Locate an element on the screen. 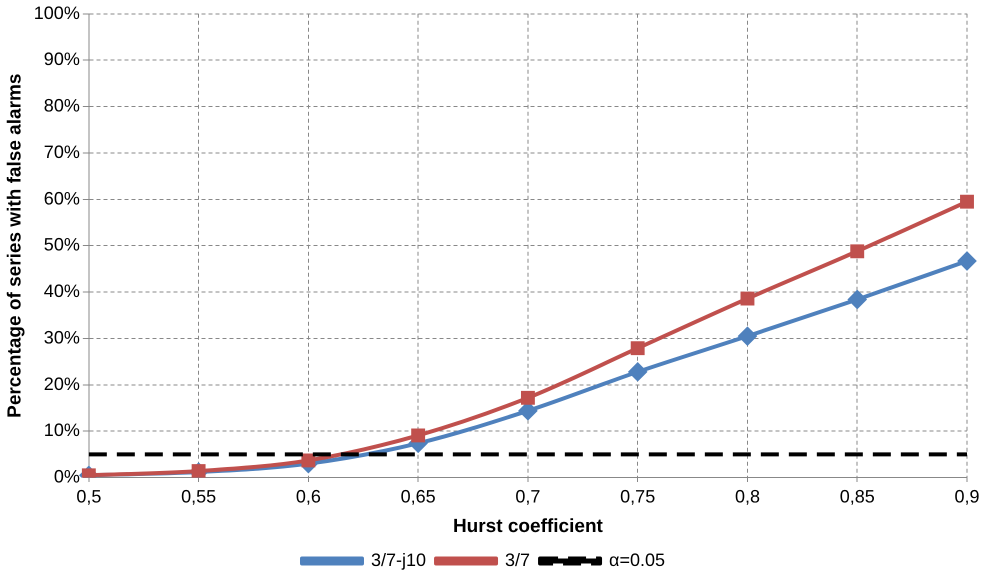  x-tick-label: 0,5 is located at coordinates (89, 496).